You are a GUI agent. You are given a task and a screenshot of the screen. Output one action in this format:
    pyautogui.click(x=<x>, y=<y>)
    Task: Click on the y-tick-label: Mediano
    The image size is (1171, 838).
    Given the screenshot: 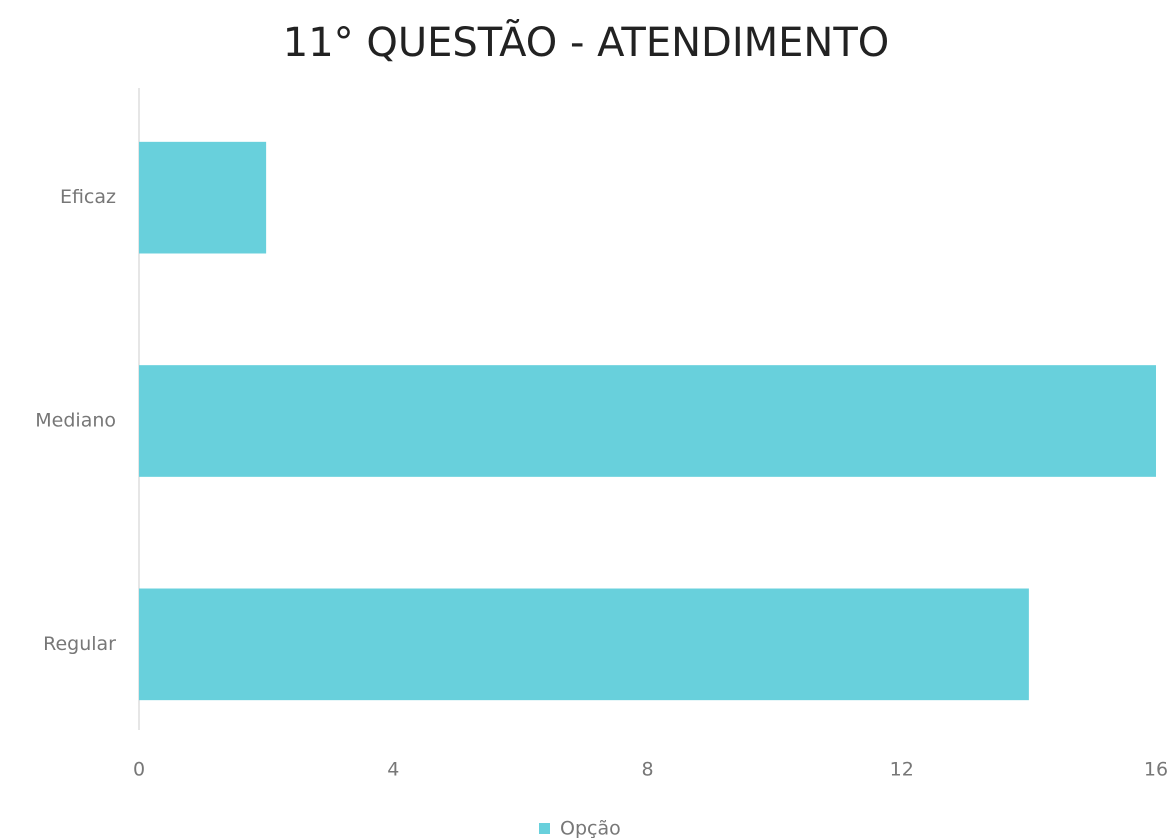 What is the action you would take?
    pyautogui.click(x=75, y=421)
    